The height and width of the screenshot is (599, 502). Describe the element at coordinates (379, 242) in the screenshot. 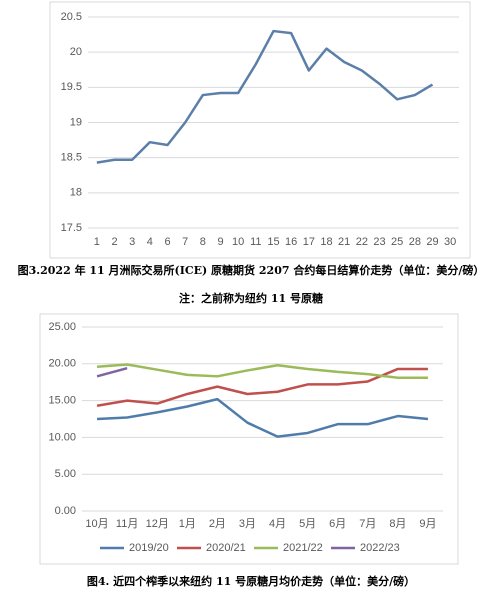

I see `x-tick-label: 23` at that location.